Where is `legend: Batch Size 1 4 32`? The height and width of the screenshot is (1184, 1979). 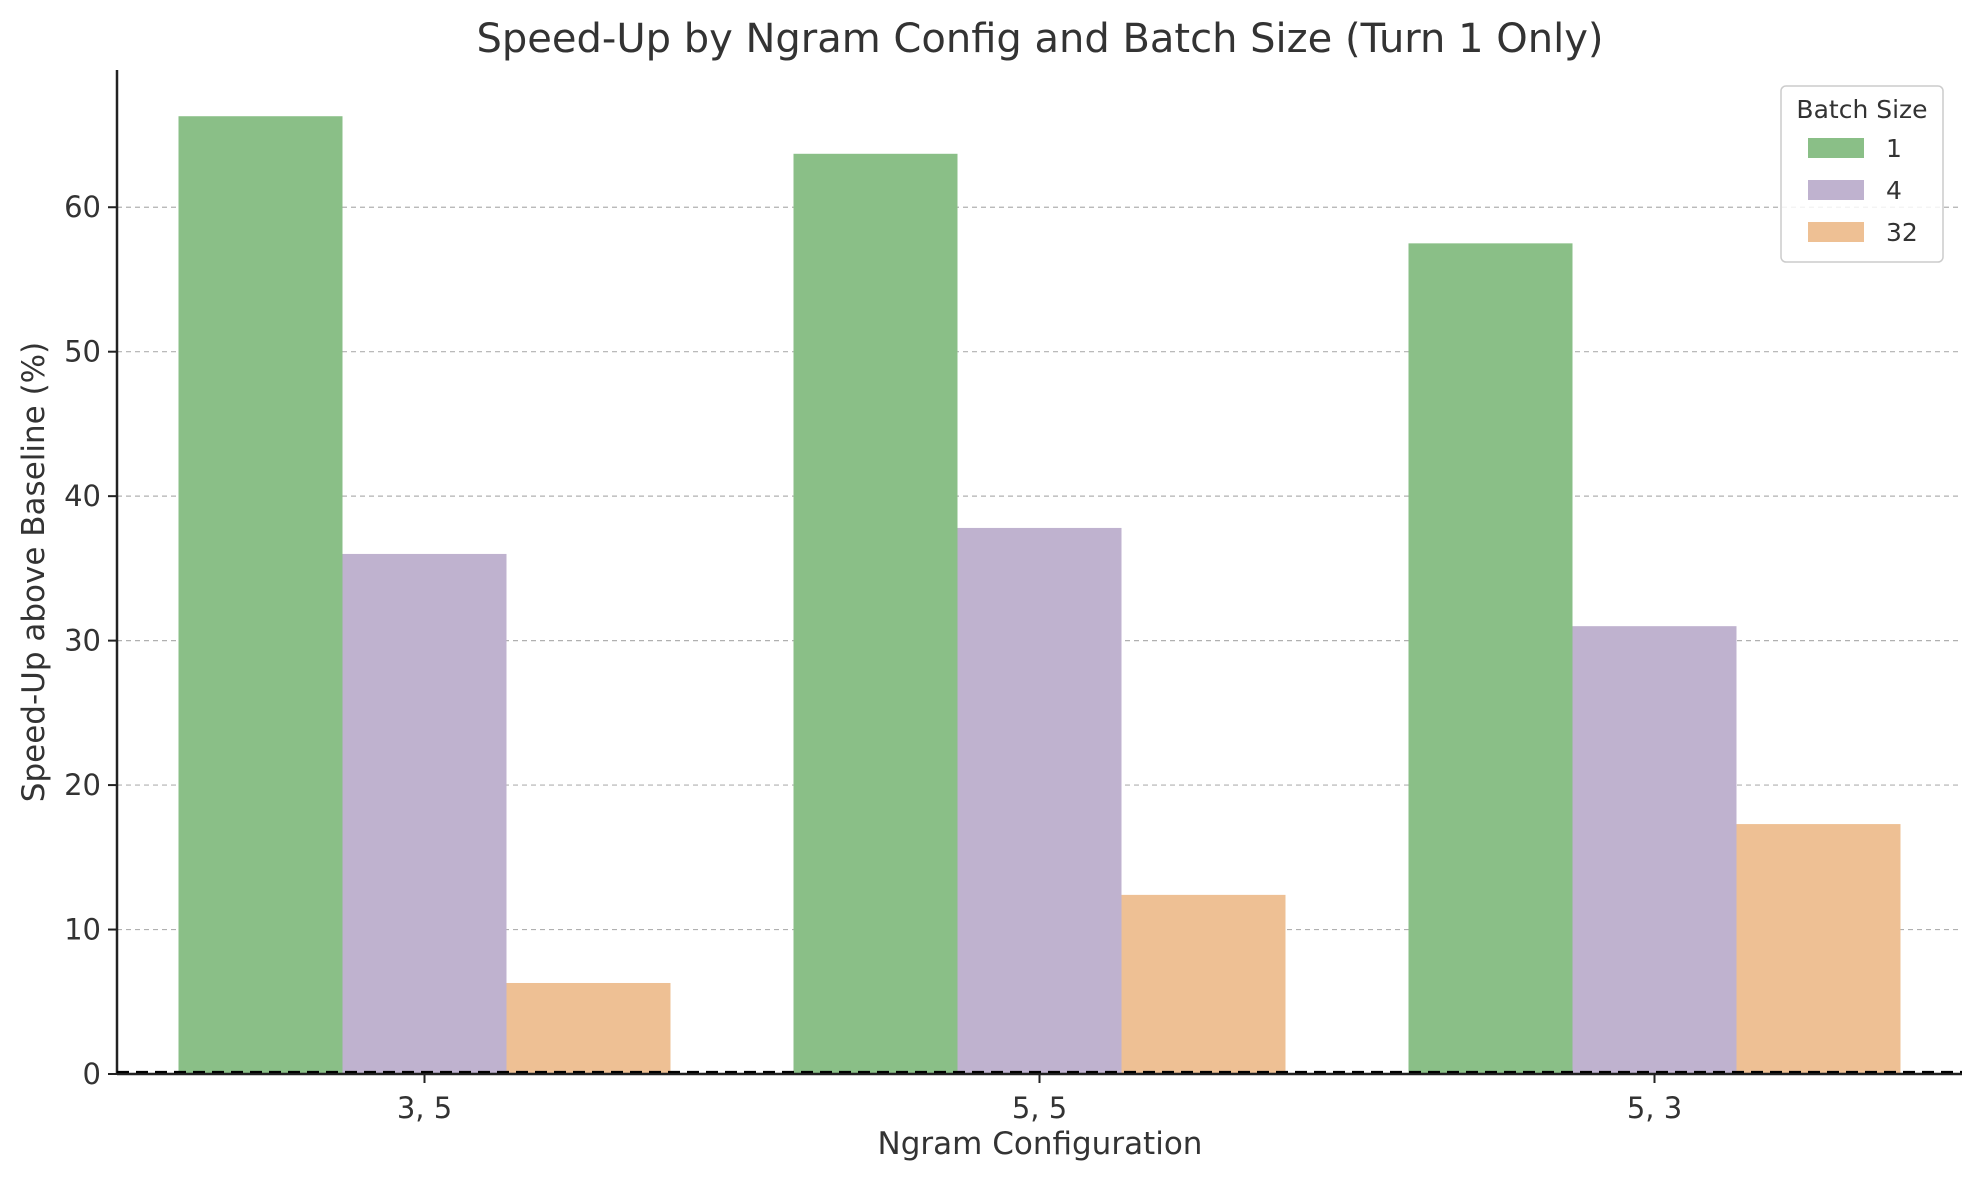
legend: Batch Size 1 4 32 is located at coordinates (1862, 174).